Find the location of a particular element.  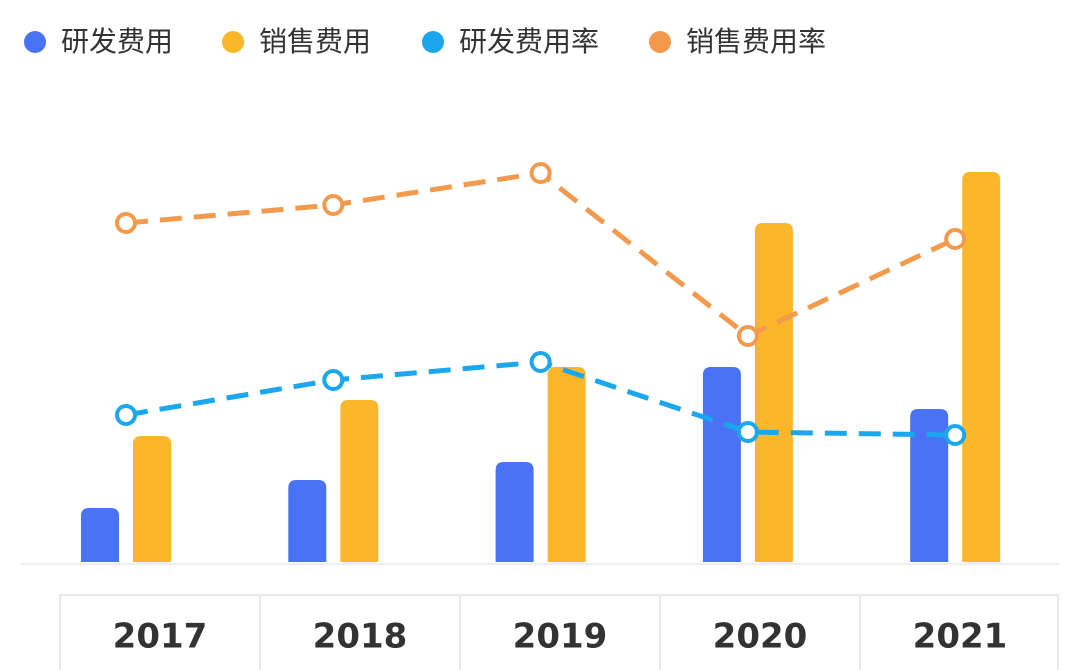

legend-label: 研发费用 is located at coordinates (117, 41).